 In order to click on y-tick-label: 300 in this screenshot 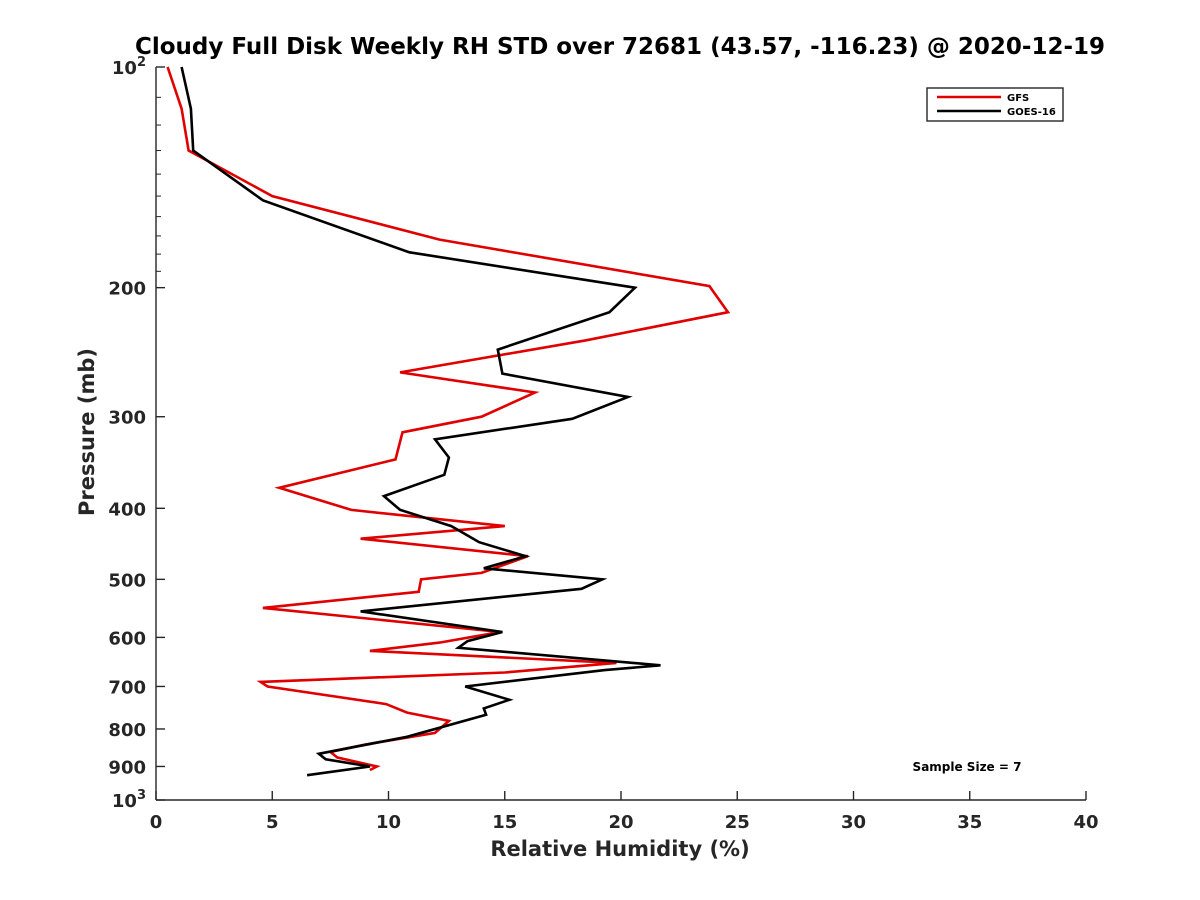, I will do `click(127, 418)`.